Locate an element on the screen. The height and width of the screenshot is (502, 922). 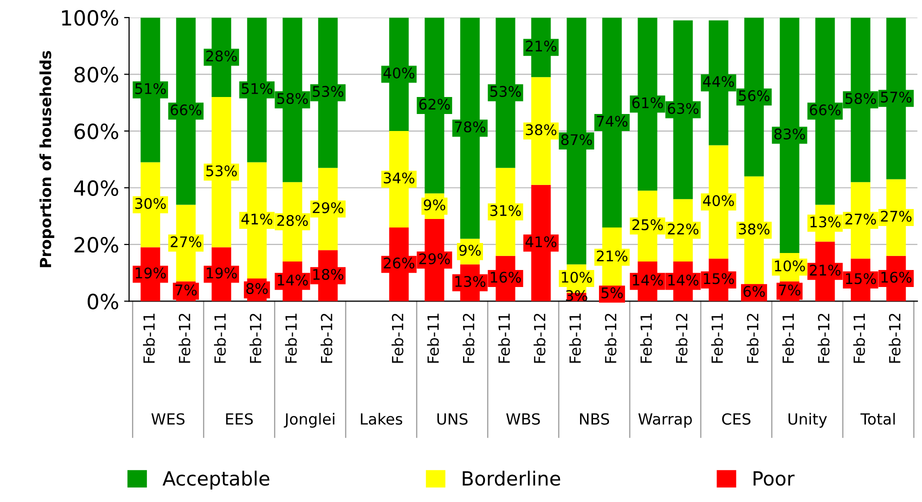
data-label: 56% is located at coordinates (754, 96).